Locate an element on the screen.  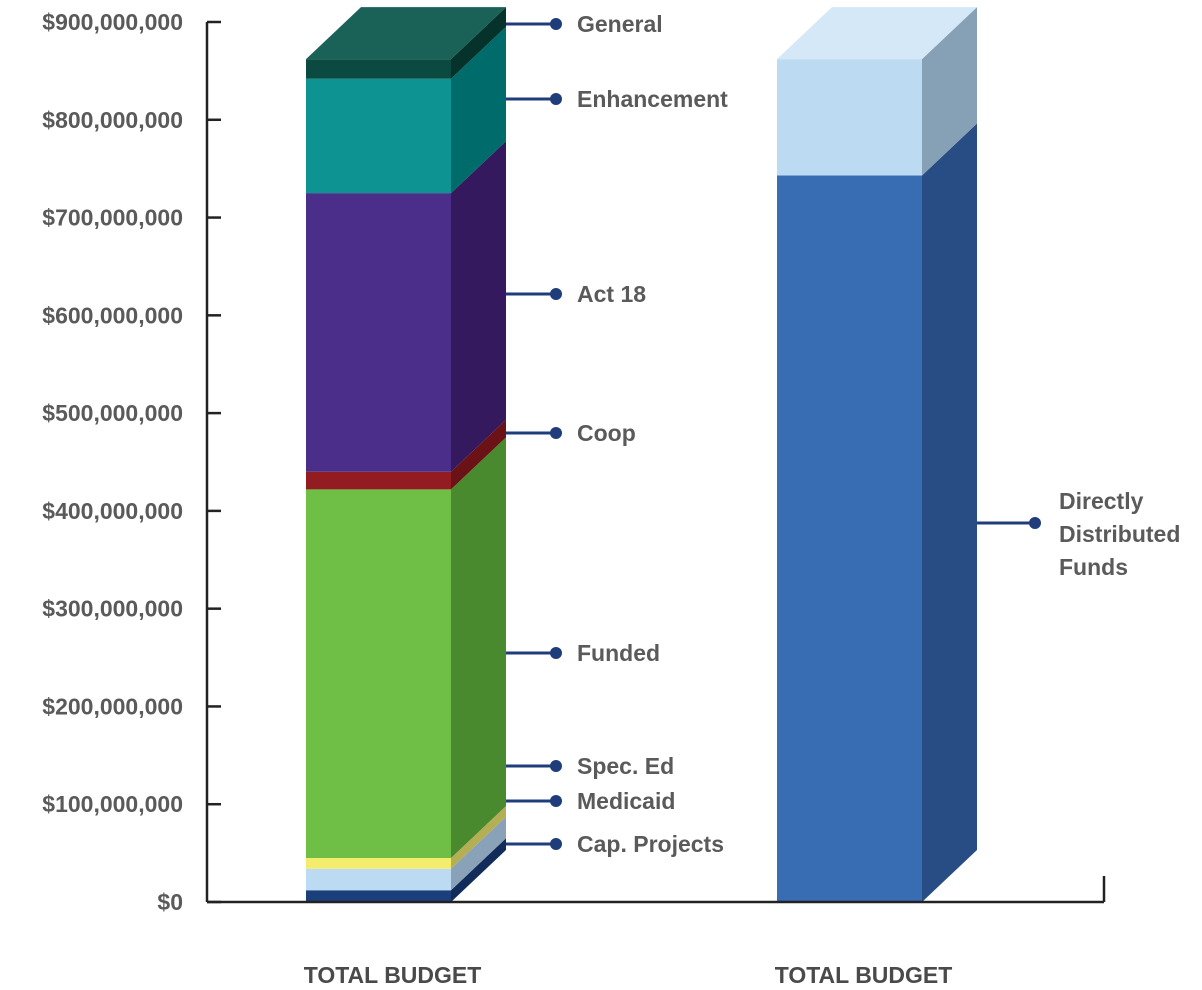
annotation-label: Cap. Projects is located at coordinates (650, 844).